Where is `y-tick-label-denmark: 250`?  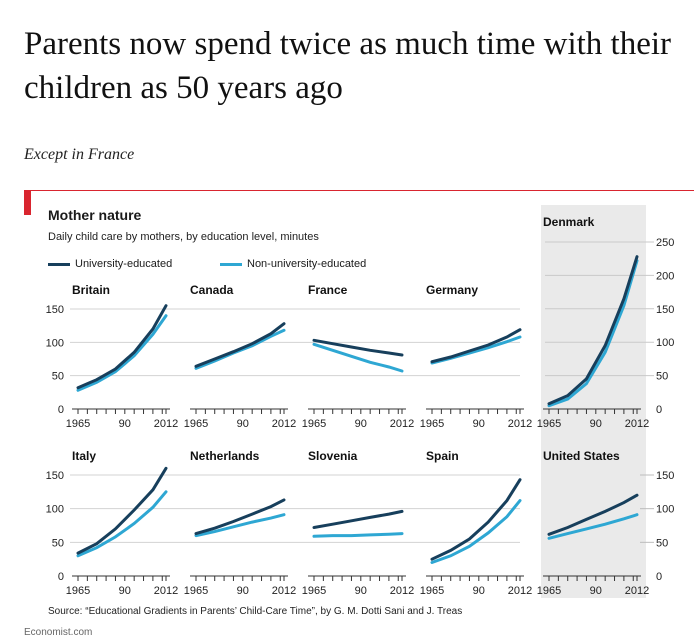 y-tick-label-denmark: 250 is located at coordinates (665, 243).